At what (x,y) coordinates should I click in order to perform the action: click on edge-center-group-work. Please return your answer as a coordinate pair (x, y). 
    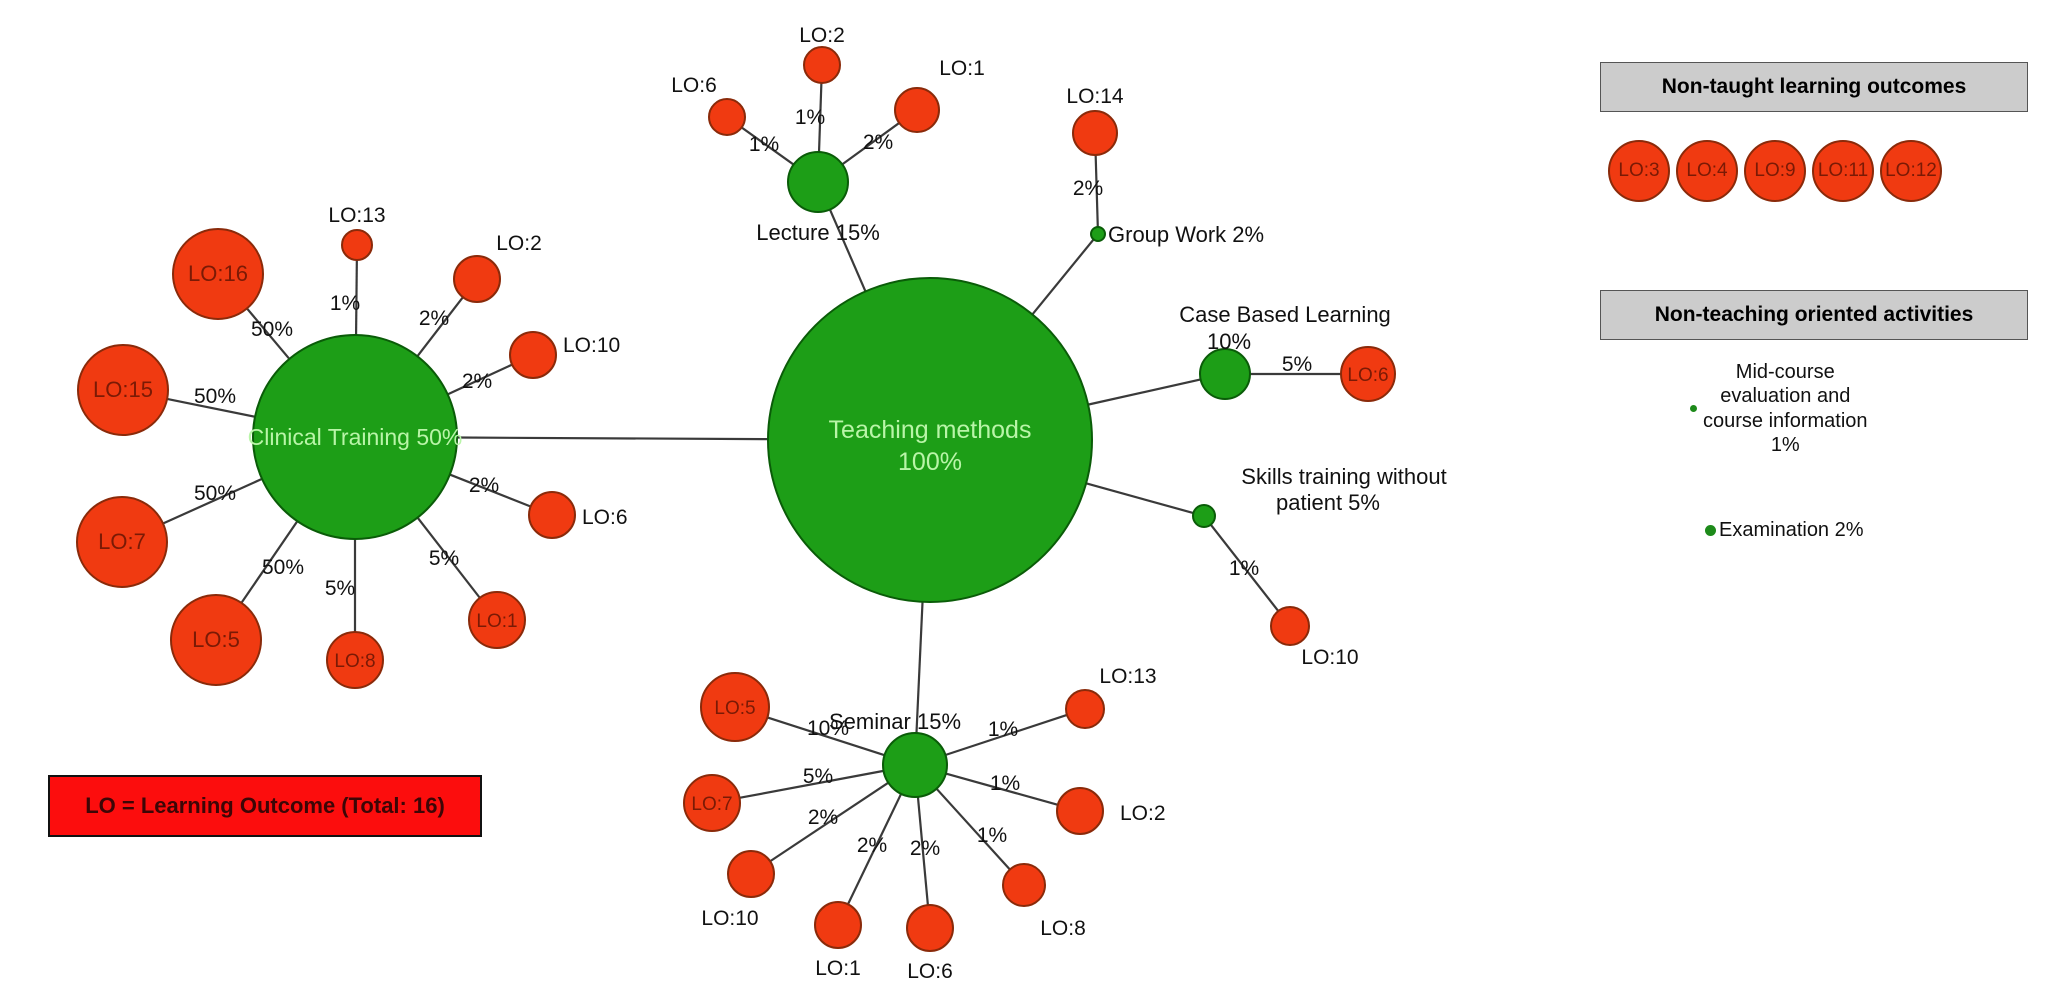
    Looking at the image, I should click on (1063, 277).